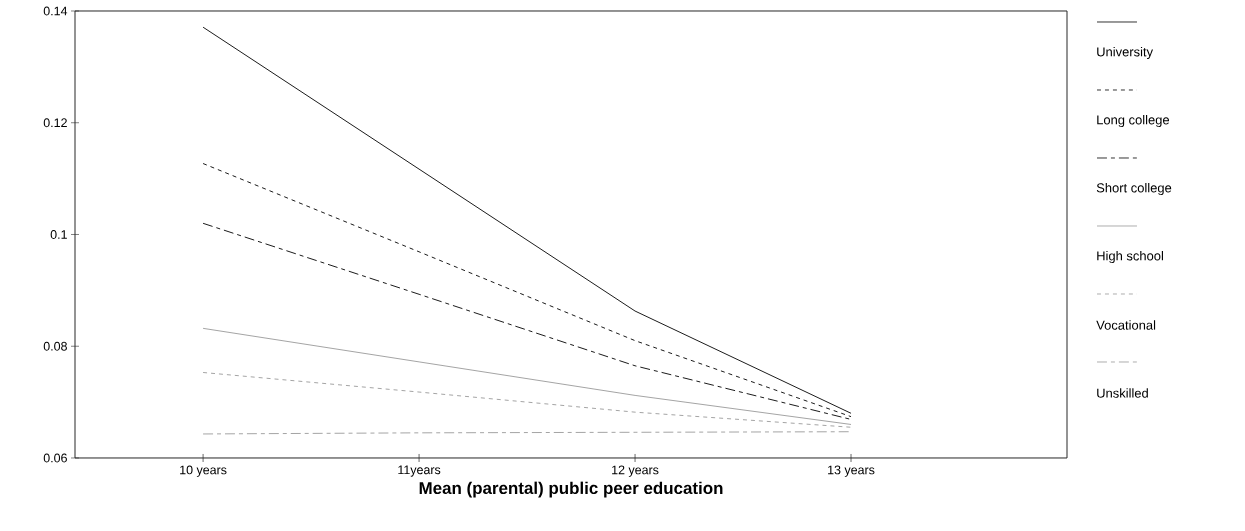  I want to click on y-tick-label: 0.14, so click(55, 11).